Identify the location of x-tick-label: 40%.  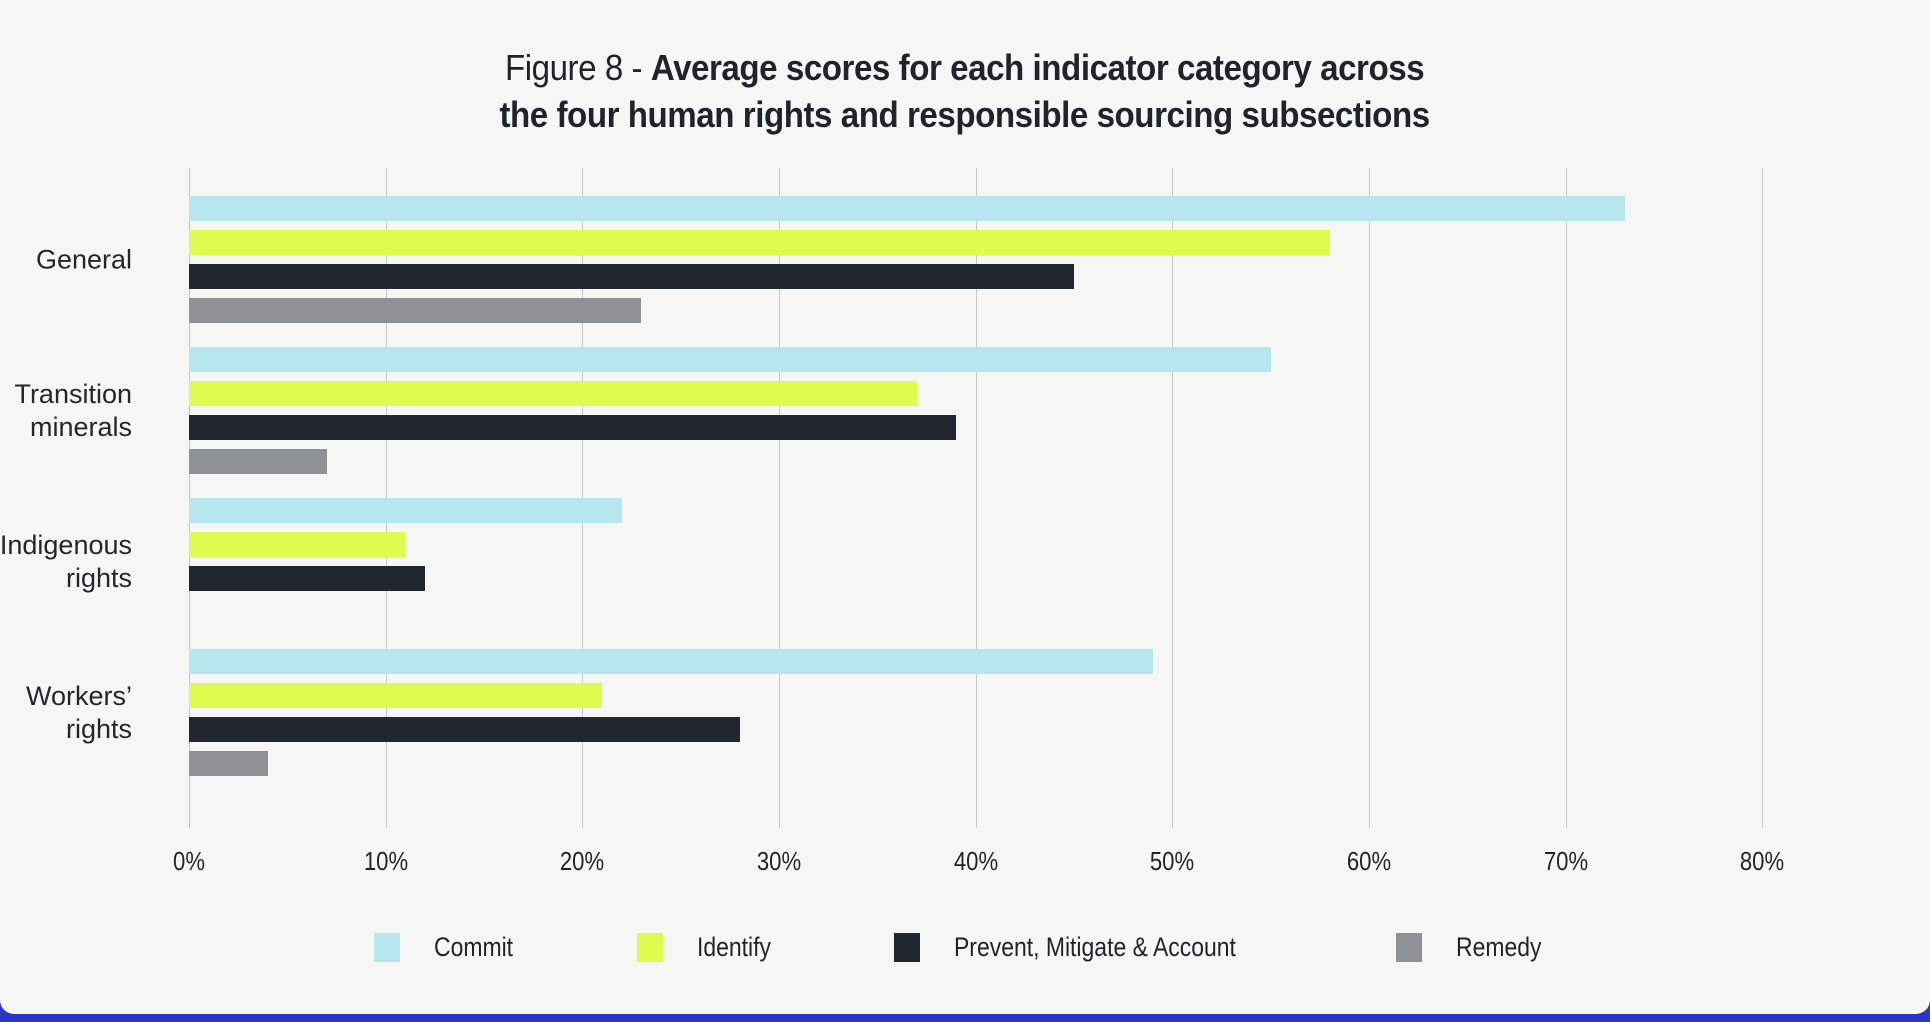
(975, 861).